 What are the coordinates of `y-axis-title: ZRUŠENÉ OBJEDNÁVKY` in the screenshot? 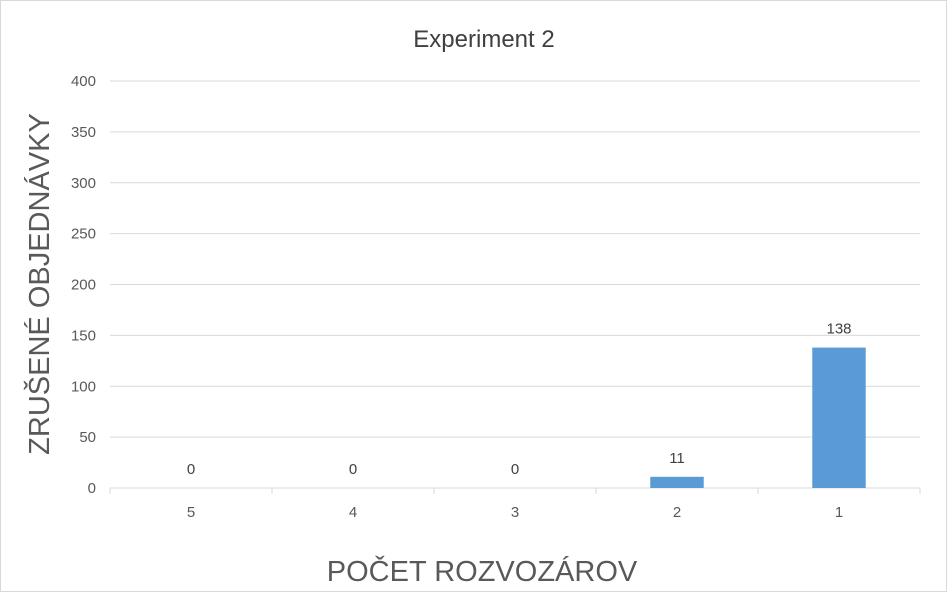 It's located at (39, 284).